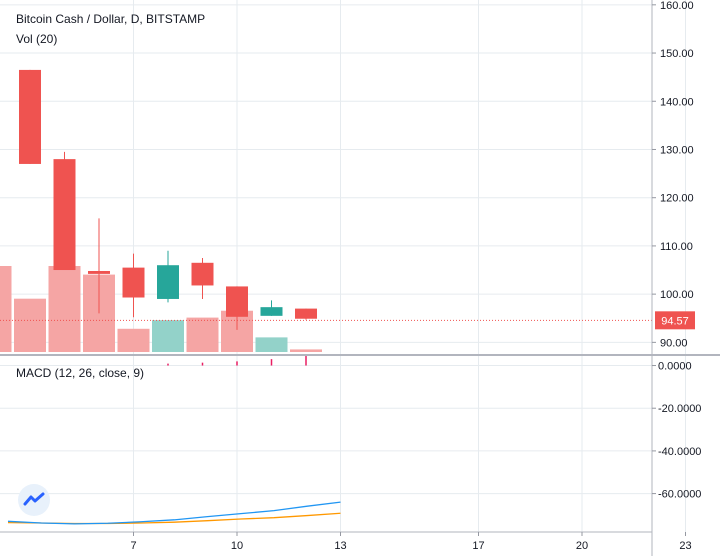  What do you see at coordinates (582, 546) in the screenshot?
I see `x-tick-label: 20` at bounding box center [582, 546].